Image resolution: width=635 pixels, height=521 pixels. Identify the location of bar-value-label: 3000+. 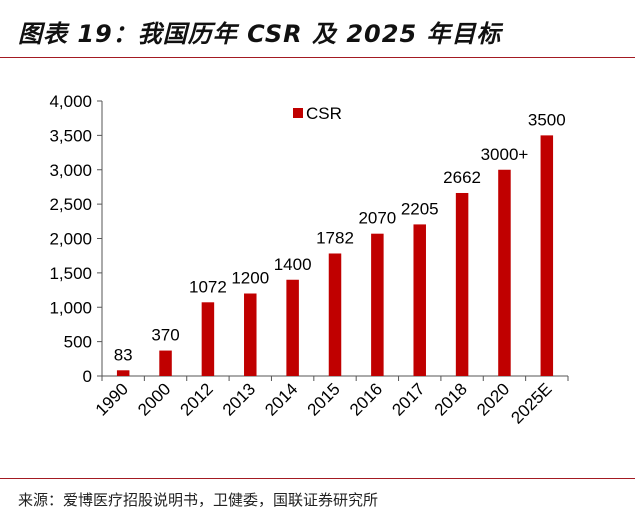
(505, 154).